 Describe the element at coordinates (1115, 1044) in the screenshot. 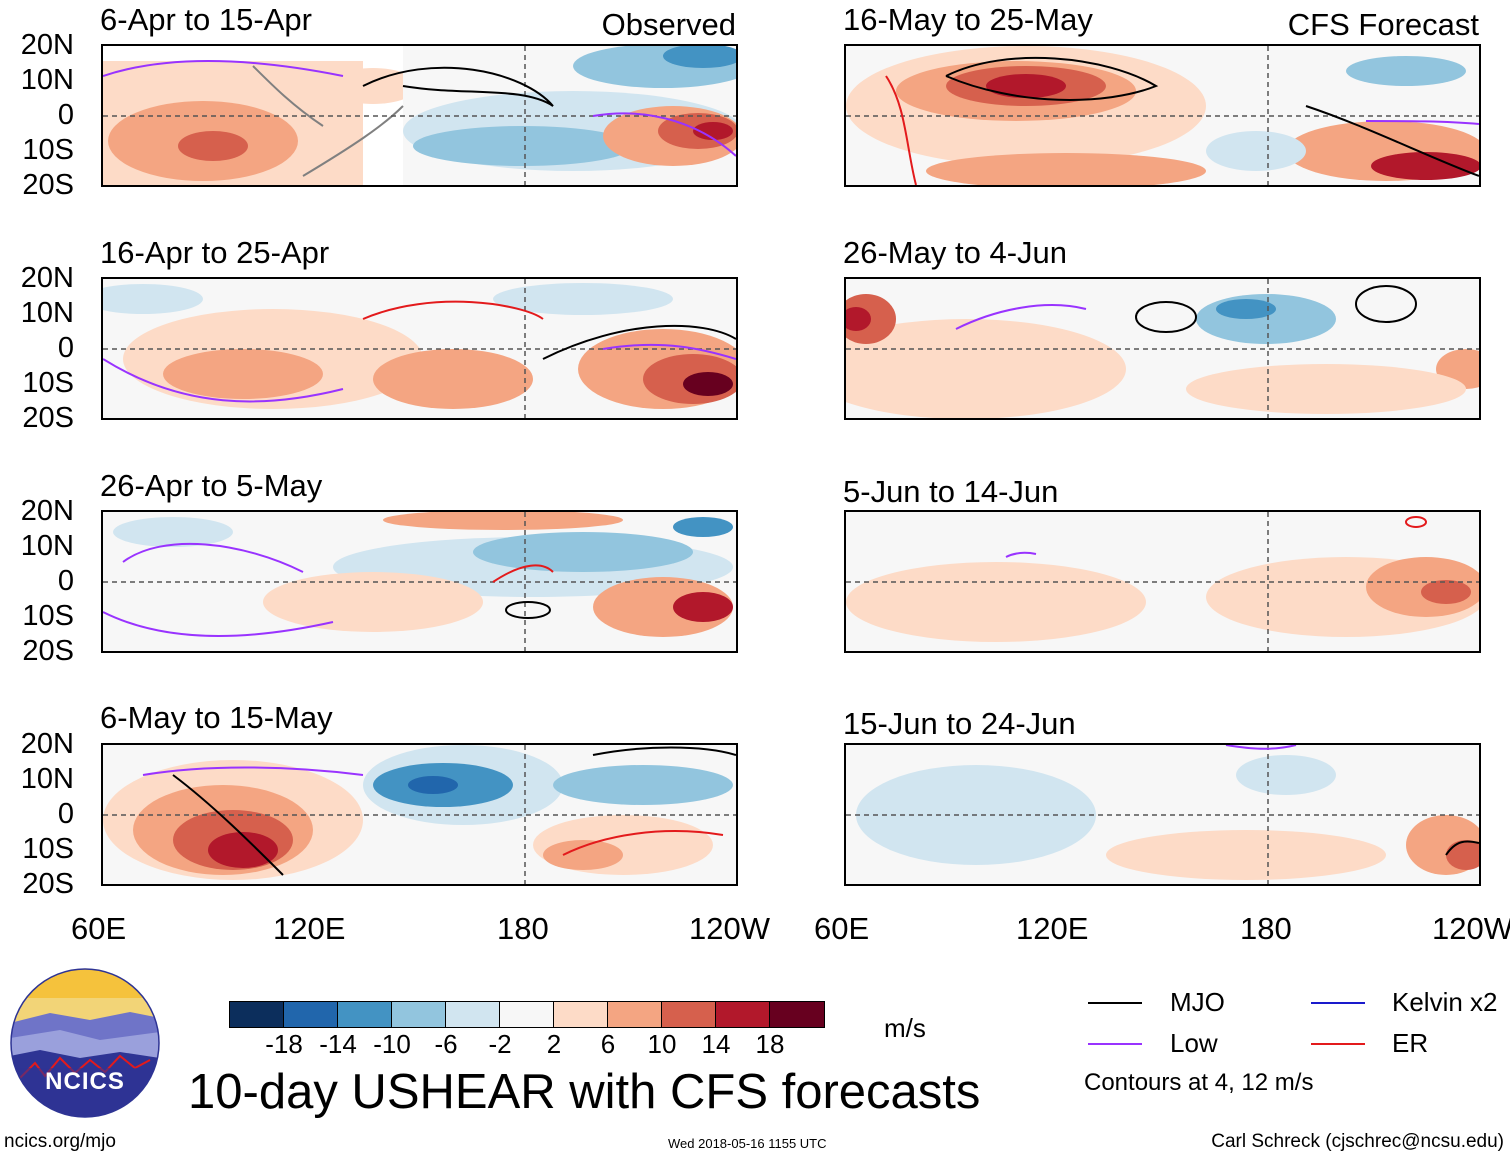

I see `legend-low-line` at that location.